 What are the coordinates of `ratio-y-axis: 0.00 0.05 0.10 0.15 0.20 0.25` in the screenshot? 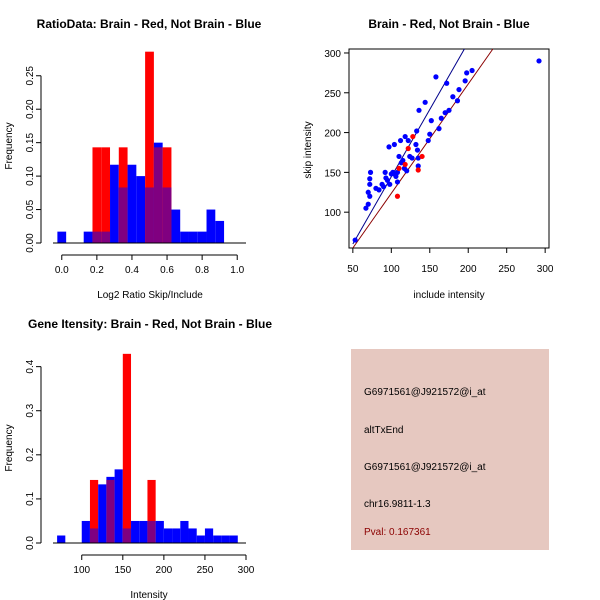 It's located at (33, 159).